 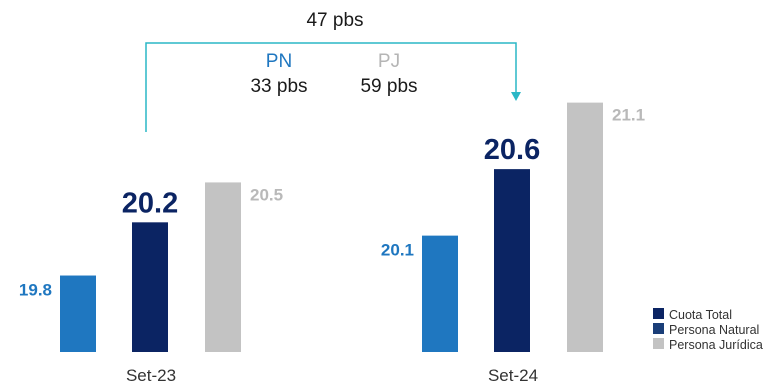 What do you see at coordinates (279, 61) in the screenshot?
I see `pn-label: PN` at bounding box center [279, 61].